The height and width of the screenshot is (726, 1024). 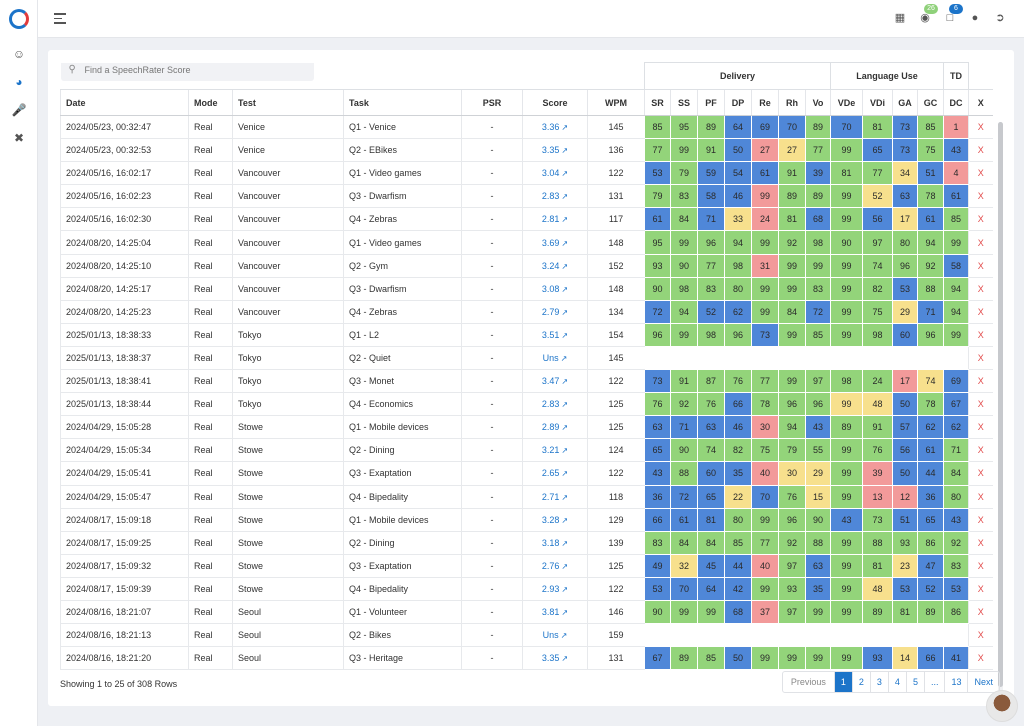 I want to click on column-header-vde: VDe, so click(x=846, y=102).